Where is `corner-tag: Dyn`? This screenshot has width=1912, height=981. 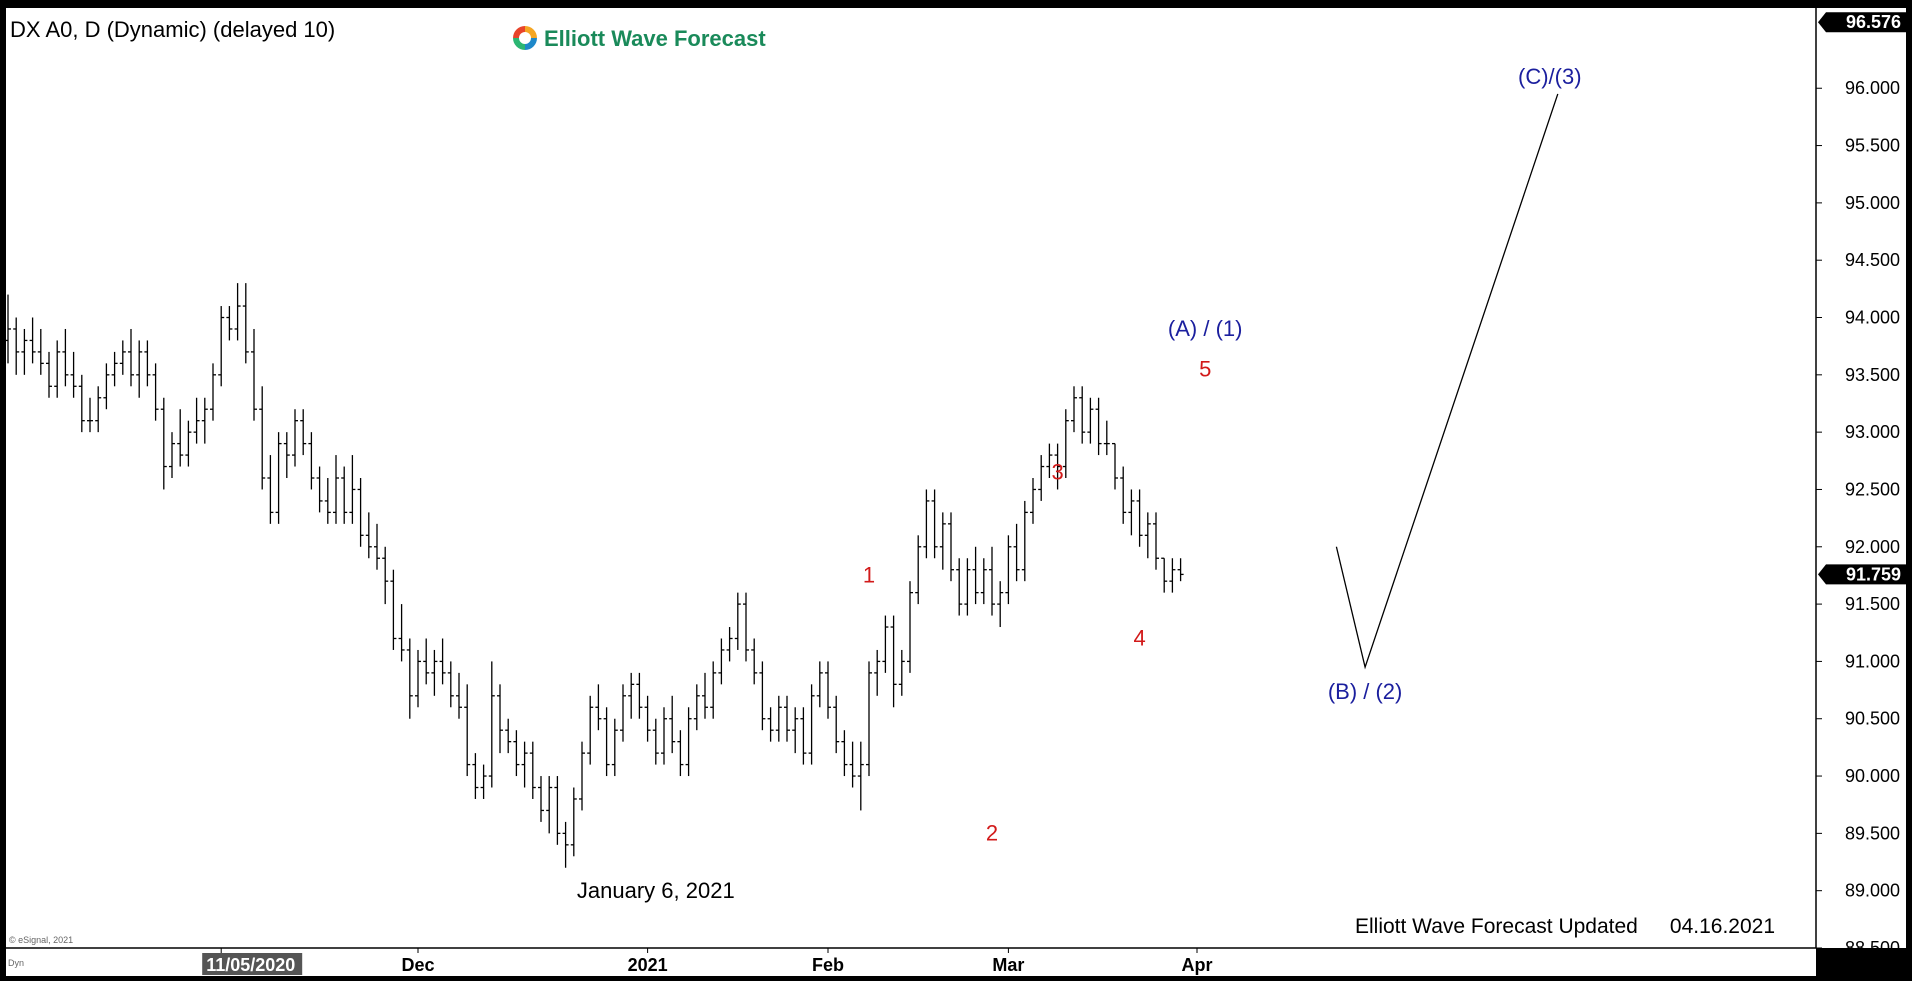
corner-tag: Dyn is located at coordinates (16, 963).